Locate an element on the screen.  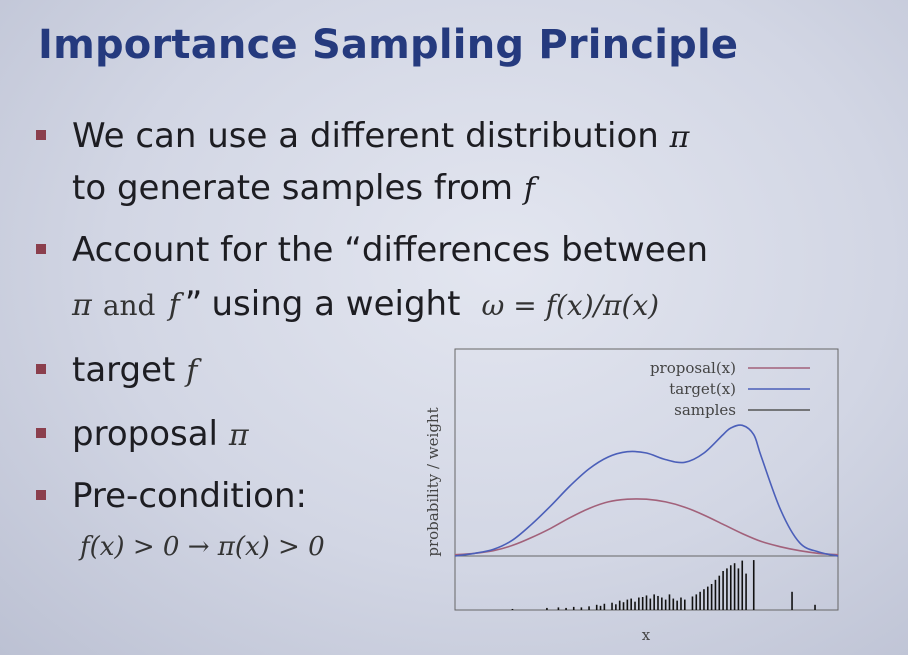
legend: proposal(x) target(x) samples is located at coordinates (730, 389).